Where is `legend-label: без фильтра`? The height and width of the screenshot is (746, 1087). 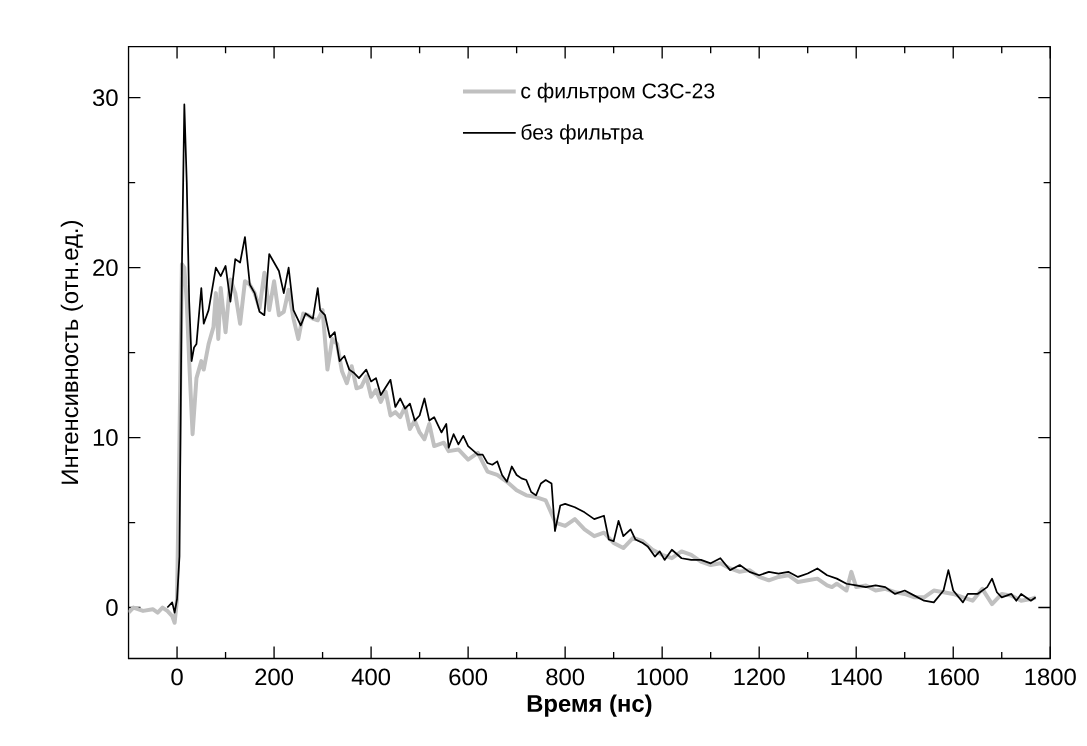
legend-label: без фильтра is located at coordinates (582, 134).